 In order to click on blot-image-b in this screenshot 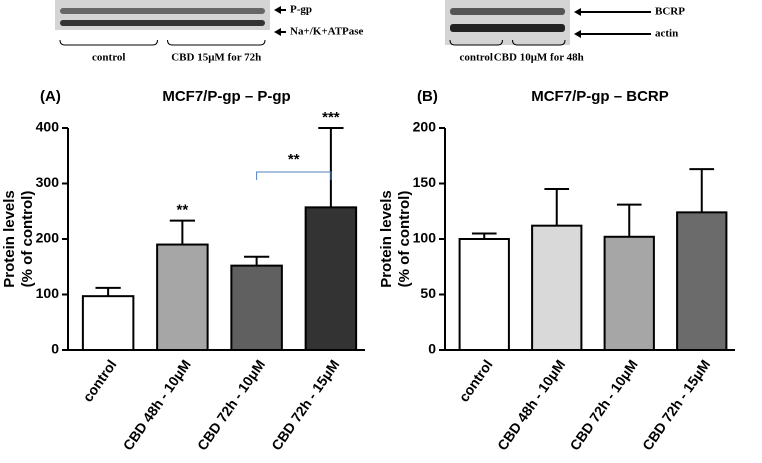, I will do `click(507, 22)`.